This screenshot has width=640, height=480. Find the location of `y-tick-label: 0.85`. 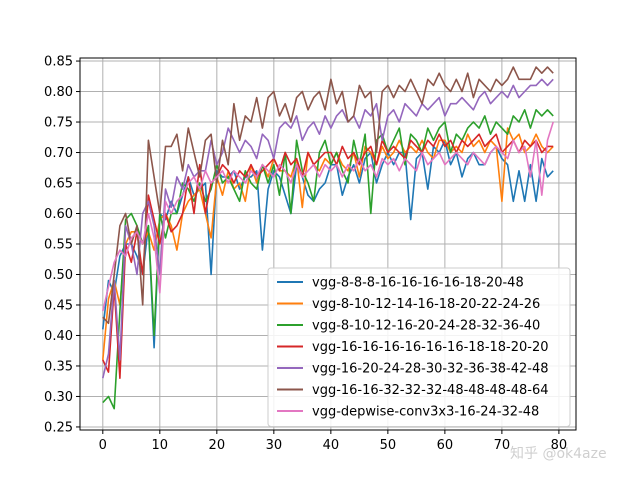

y-tick-label: 0.85 is located at coordinates (58, 62).